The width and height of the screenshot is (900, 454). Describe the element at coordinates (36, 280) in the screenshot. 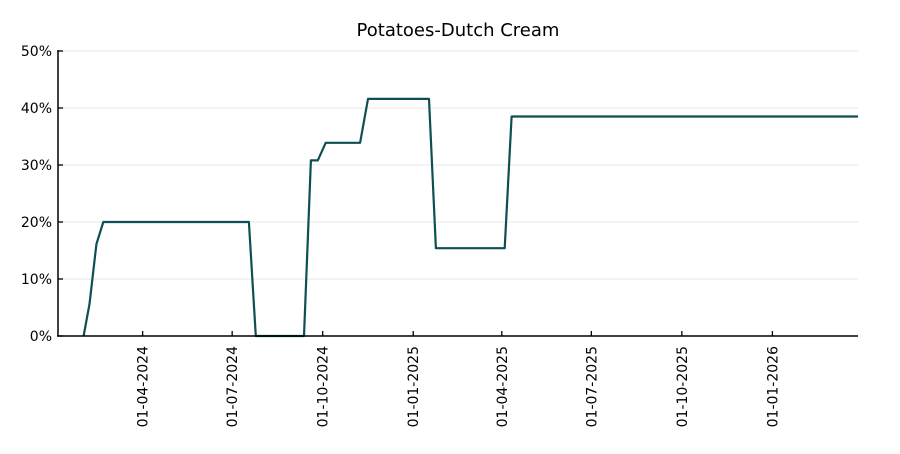

I see `y-tick-label: 10%` at that location.